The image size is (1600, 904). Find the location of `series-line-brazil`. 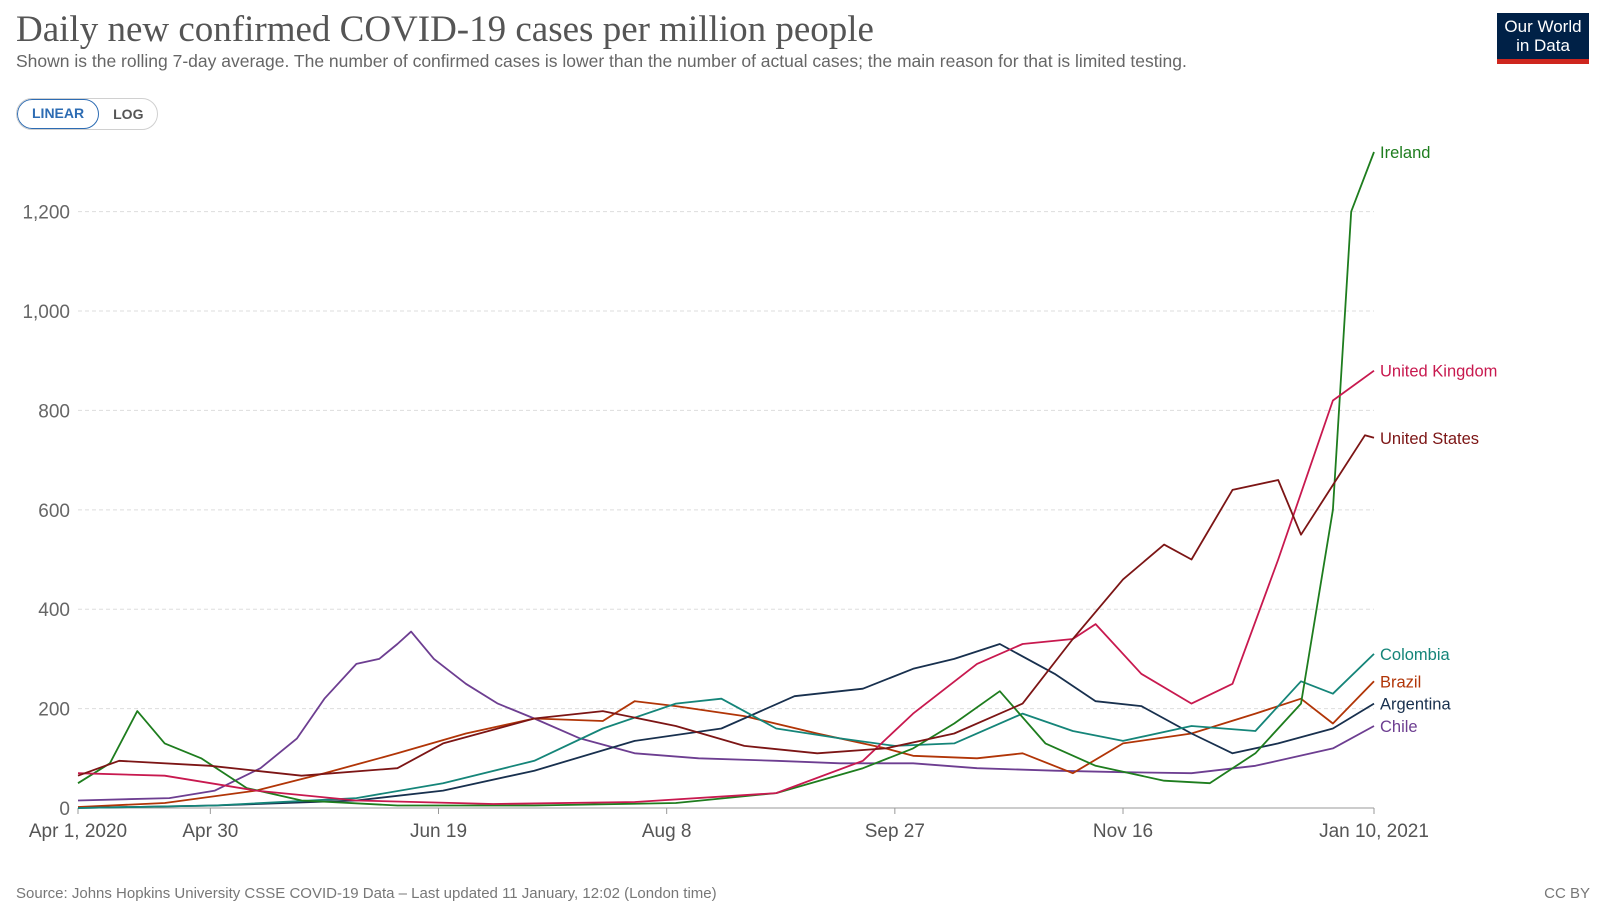

series-line-brazil is located at coordinates (726, 744).